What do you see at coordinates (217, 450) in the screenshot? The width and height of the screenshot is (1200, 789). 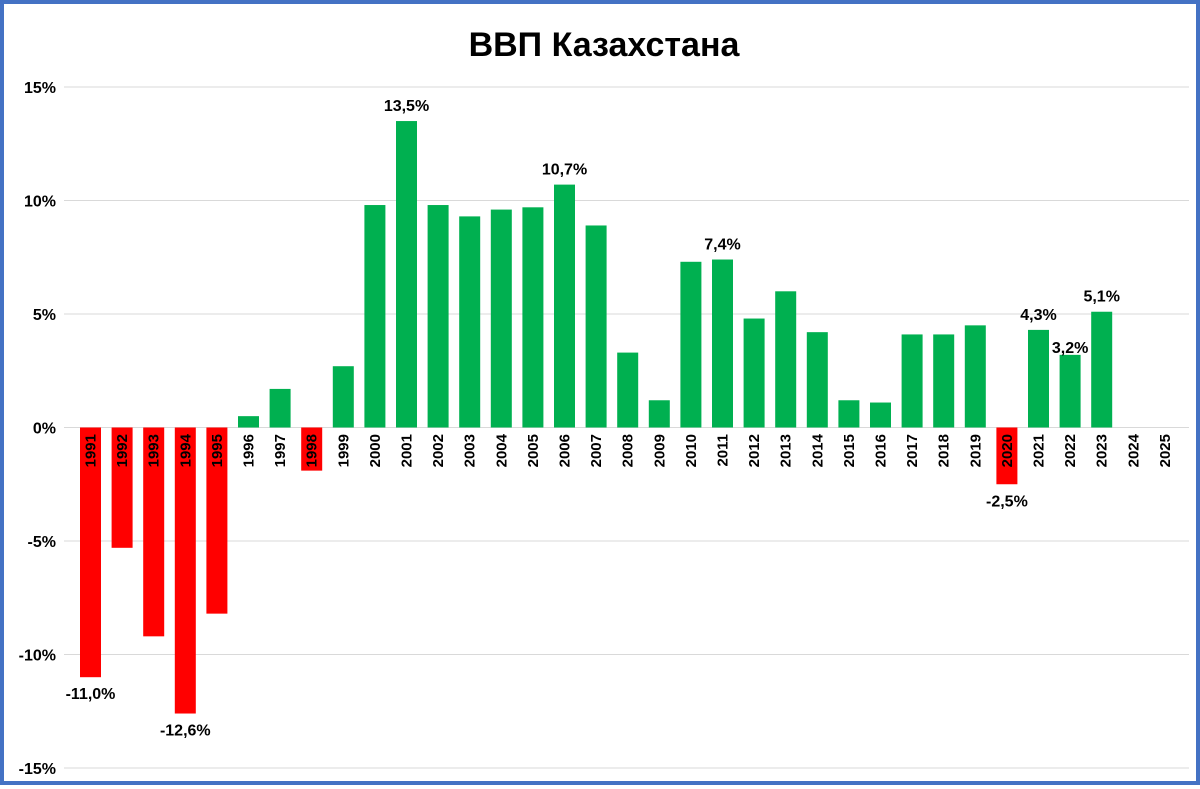 I see `category-label-1995: 1995` at bounding box center [217, 450].